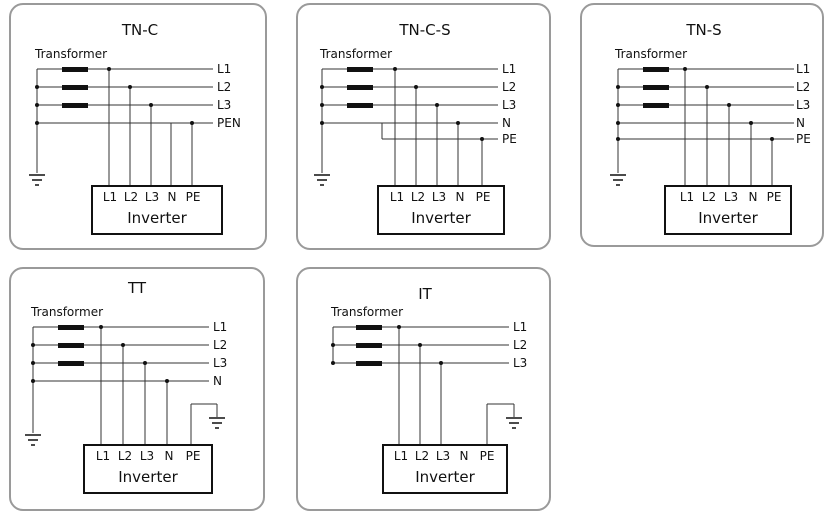  I want to click on line-label: PEN, so click(229, 123).